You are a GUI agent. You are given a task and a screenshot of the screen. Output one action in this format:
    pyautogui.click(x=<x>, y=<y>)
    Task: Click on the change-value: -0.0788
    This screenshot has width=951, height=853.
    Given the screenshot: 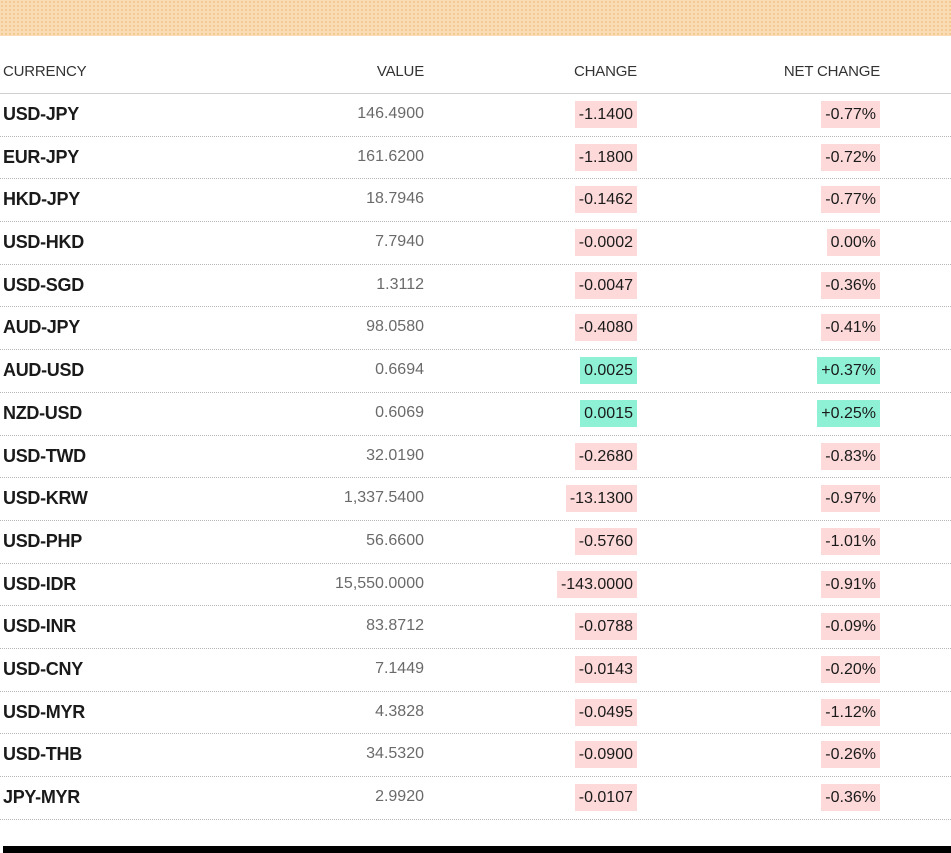 What is the action you would take?
    pyautogui.click(x=605, y=627)
    